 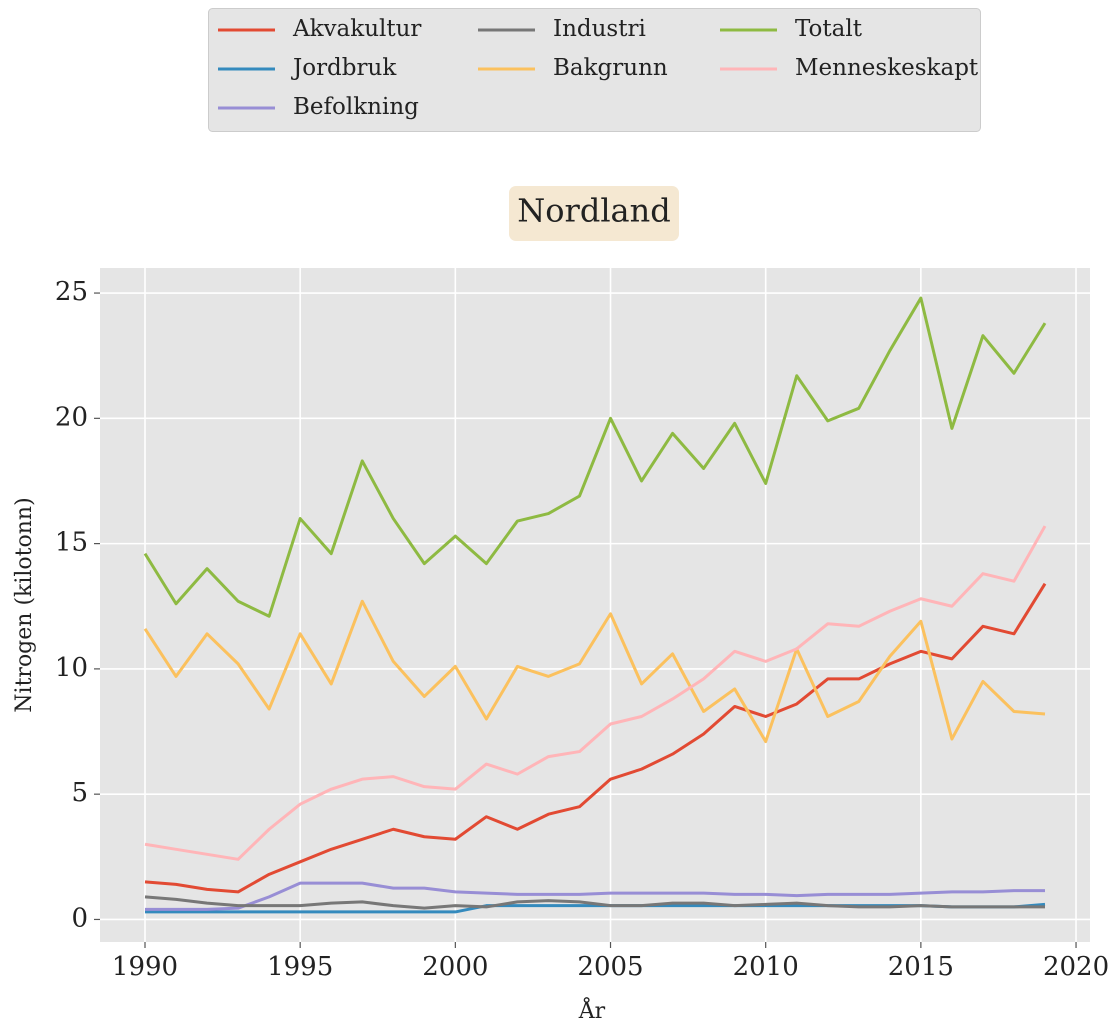 I want to click on y-tick-label: 0, so click(x=79, y=918).